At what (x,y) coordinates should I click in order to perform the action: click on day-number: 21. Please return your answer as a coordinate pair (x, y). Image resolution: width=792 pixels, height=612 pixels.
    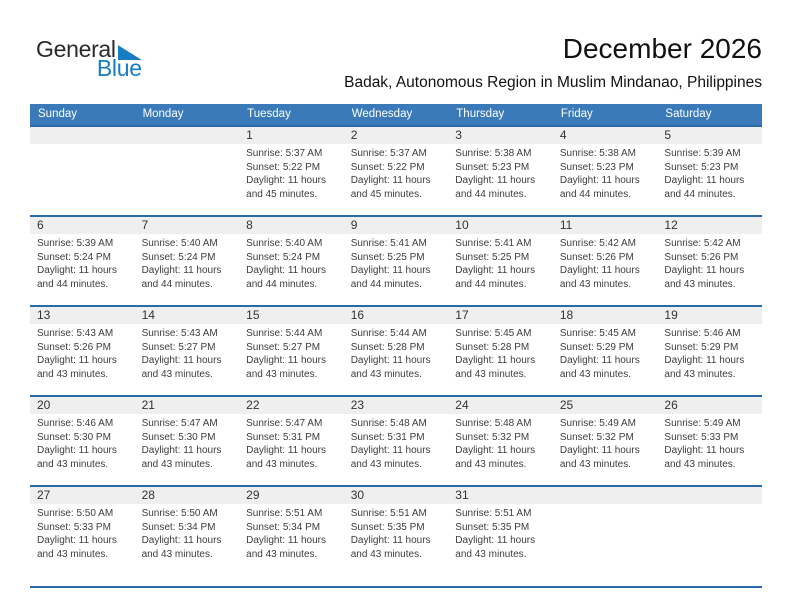
    Looking at the image, I should click on (148, 405).